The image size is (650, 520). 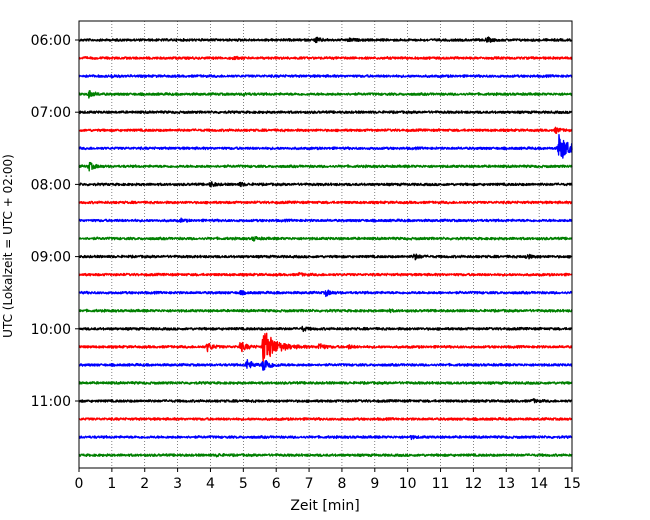 What do you see at coordinates (210, 484) in the screenshot?
I see `x-tick-label-4: 4` at bounding box center [210, 484].